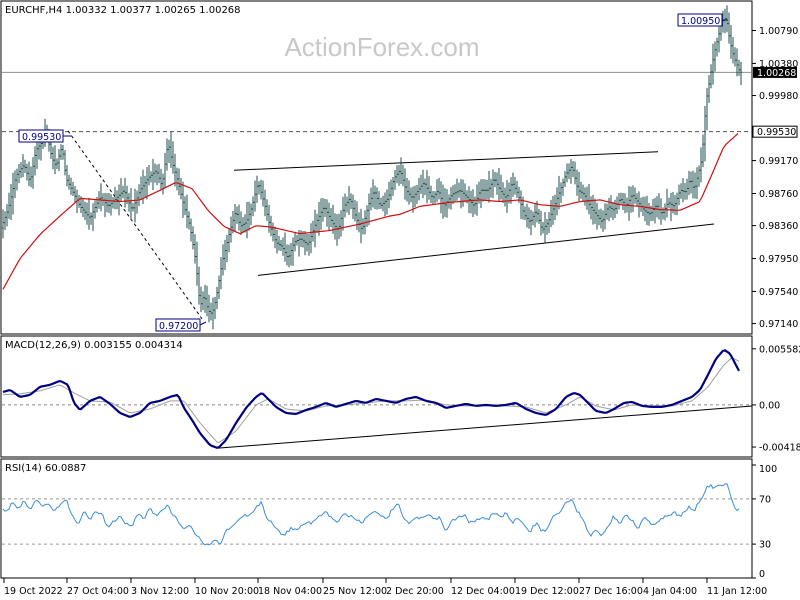  I want to click on price-y-tick-label: 0.99170, so click(778, 161).